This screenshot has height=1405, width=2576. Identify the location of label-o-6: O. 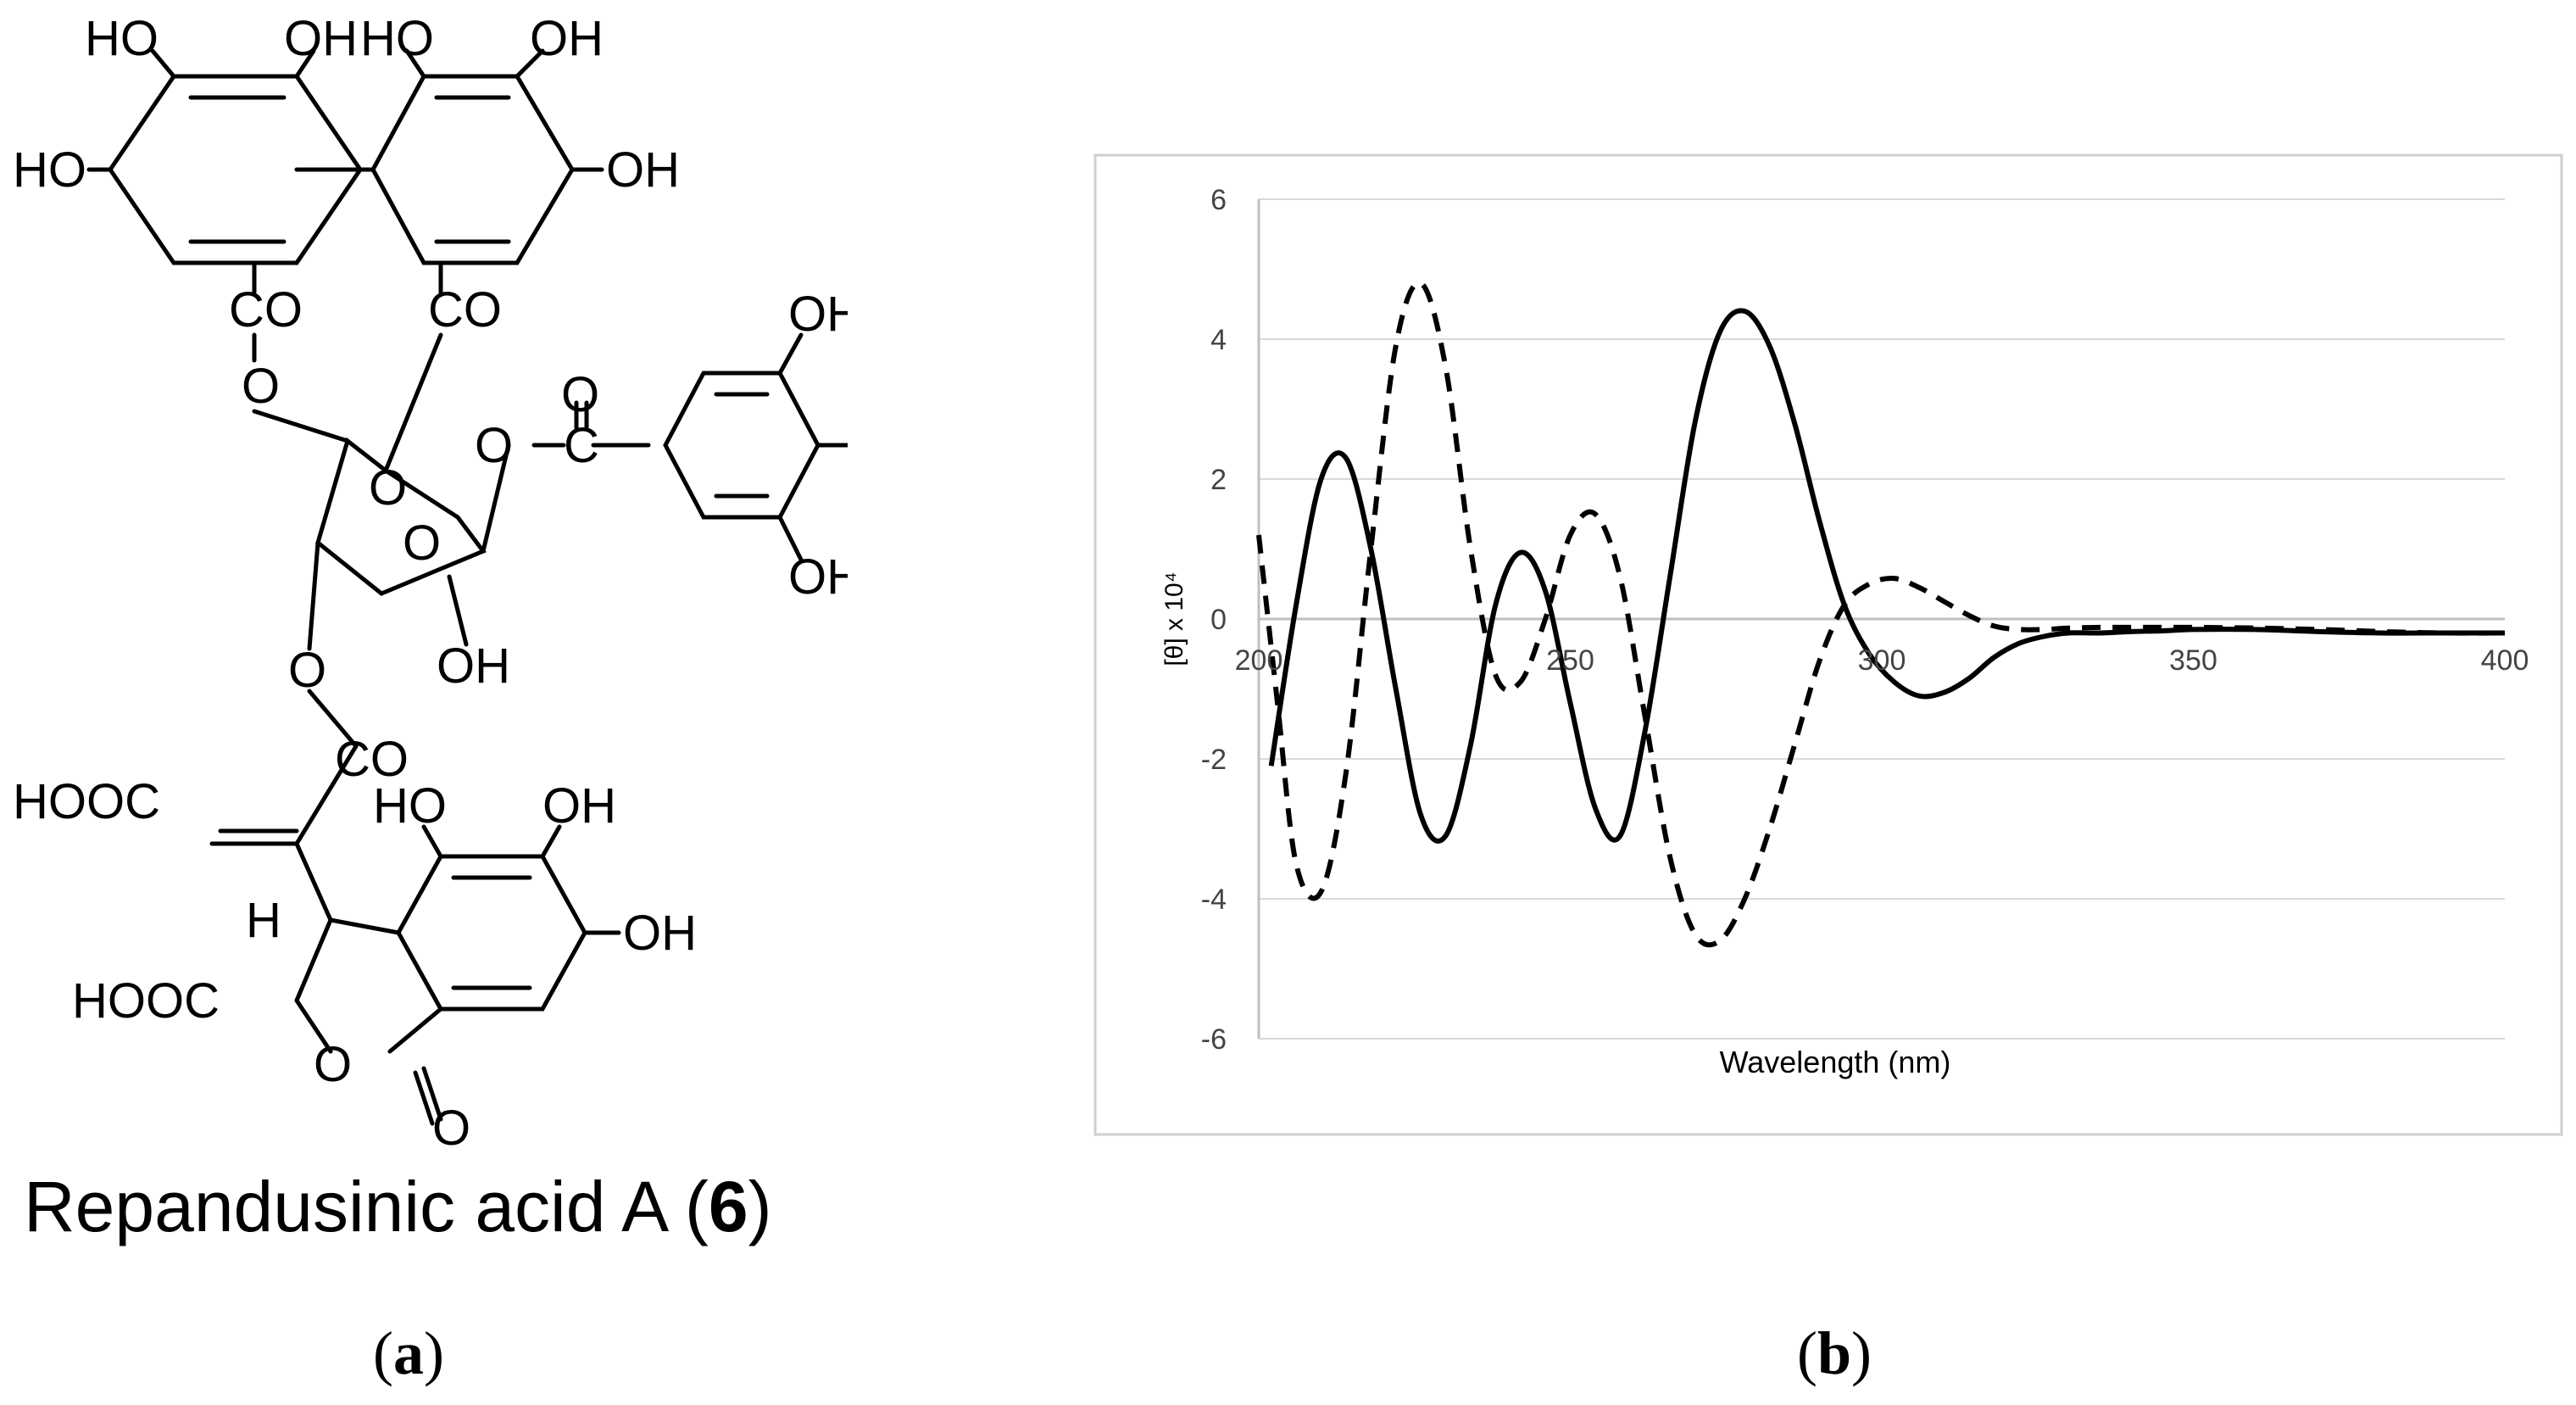
(307, 670).